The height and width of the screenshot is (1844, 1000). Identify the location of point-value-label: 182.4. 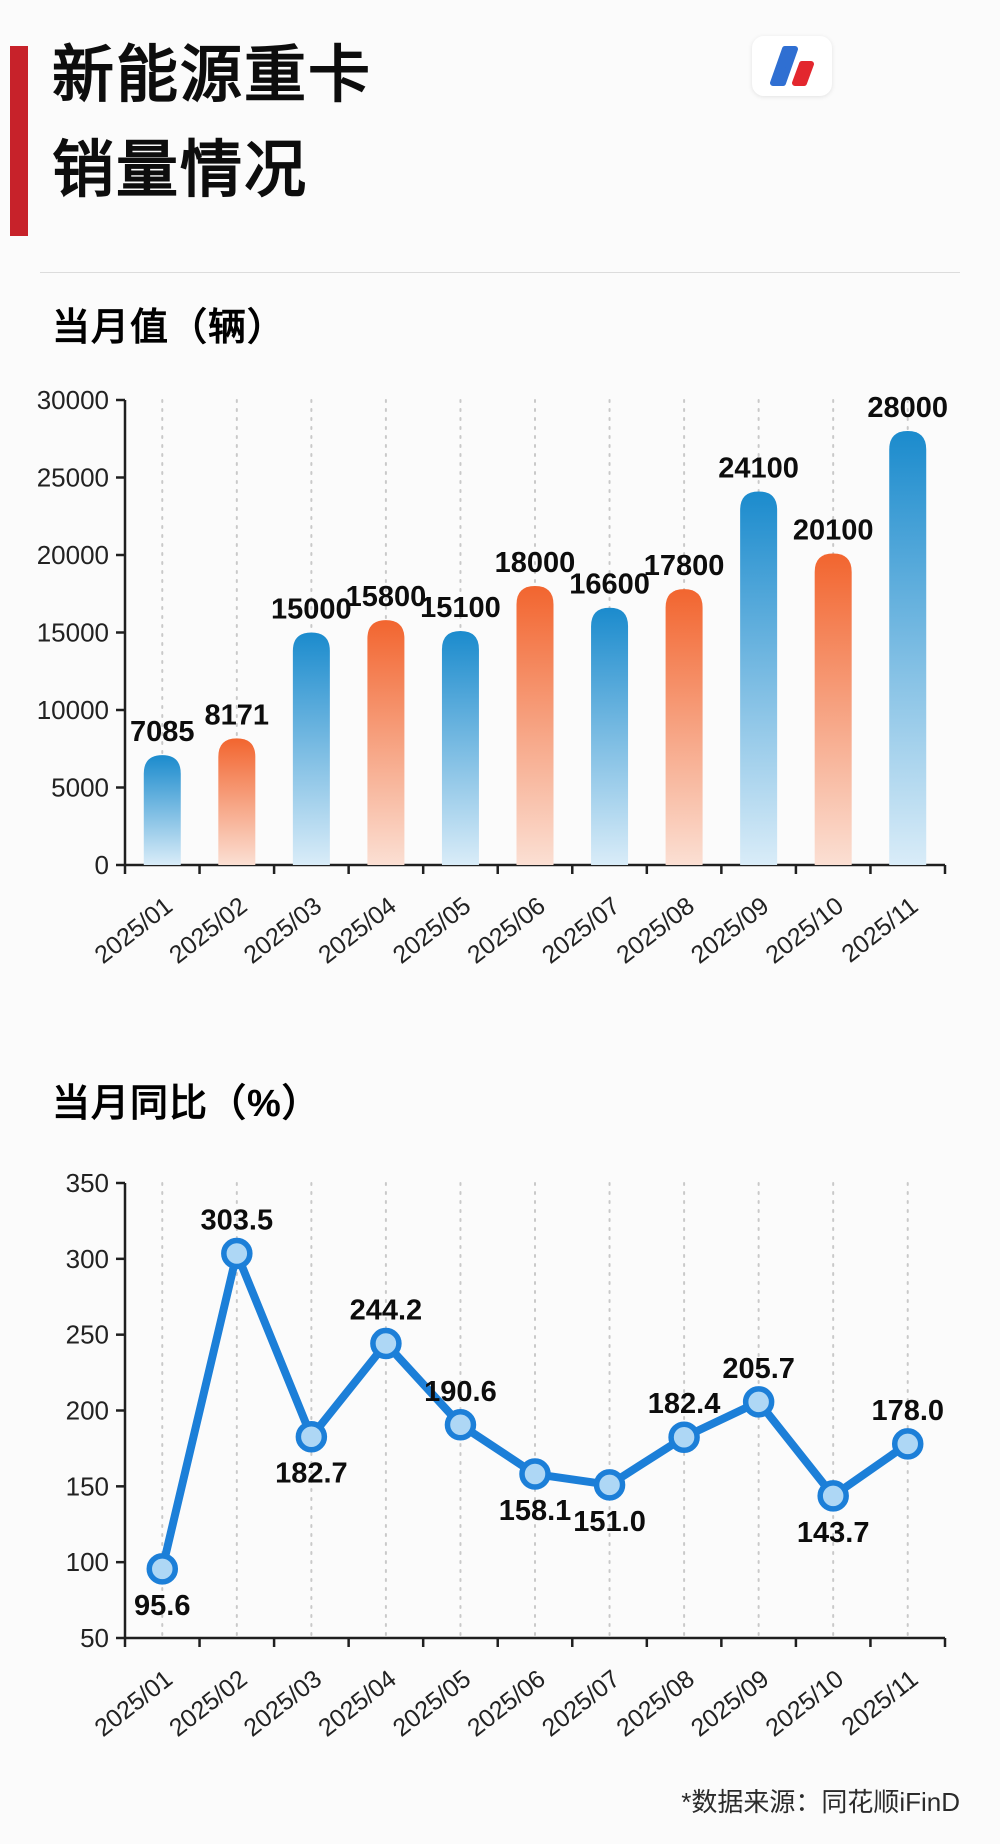
(684, 1404).